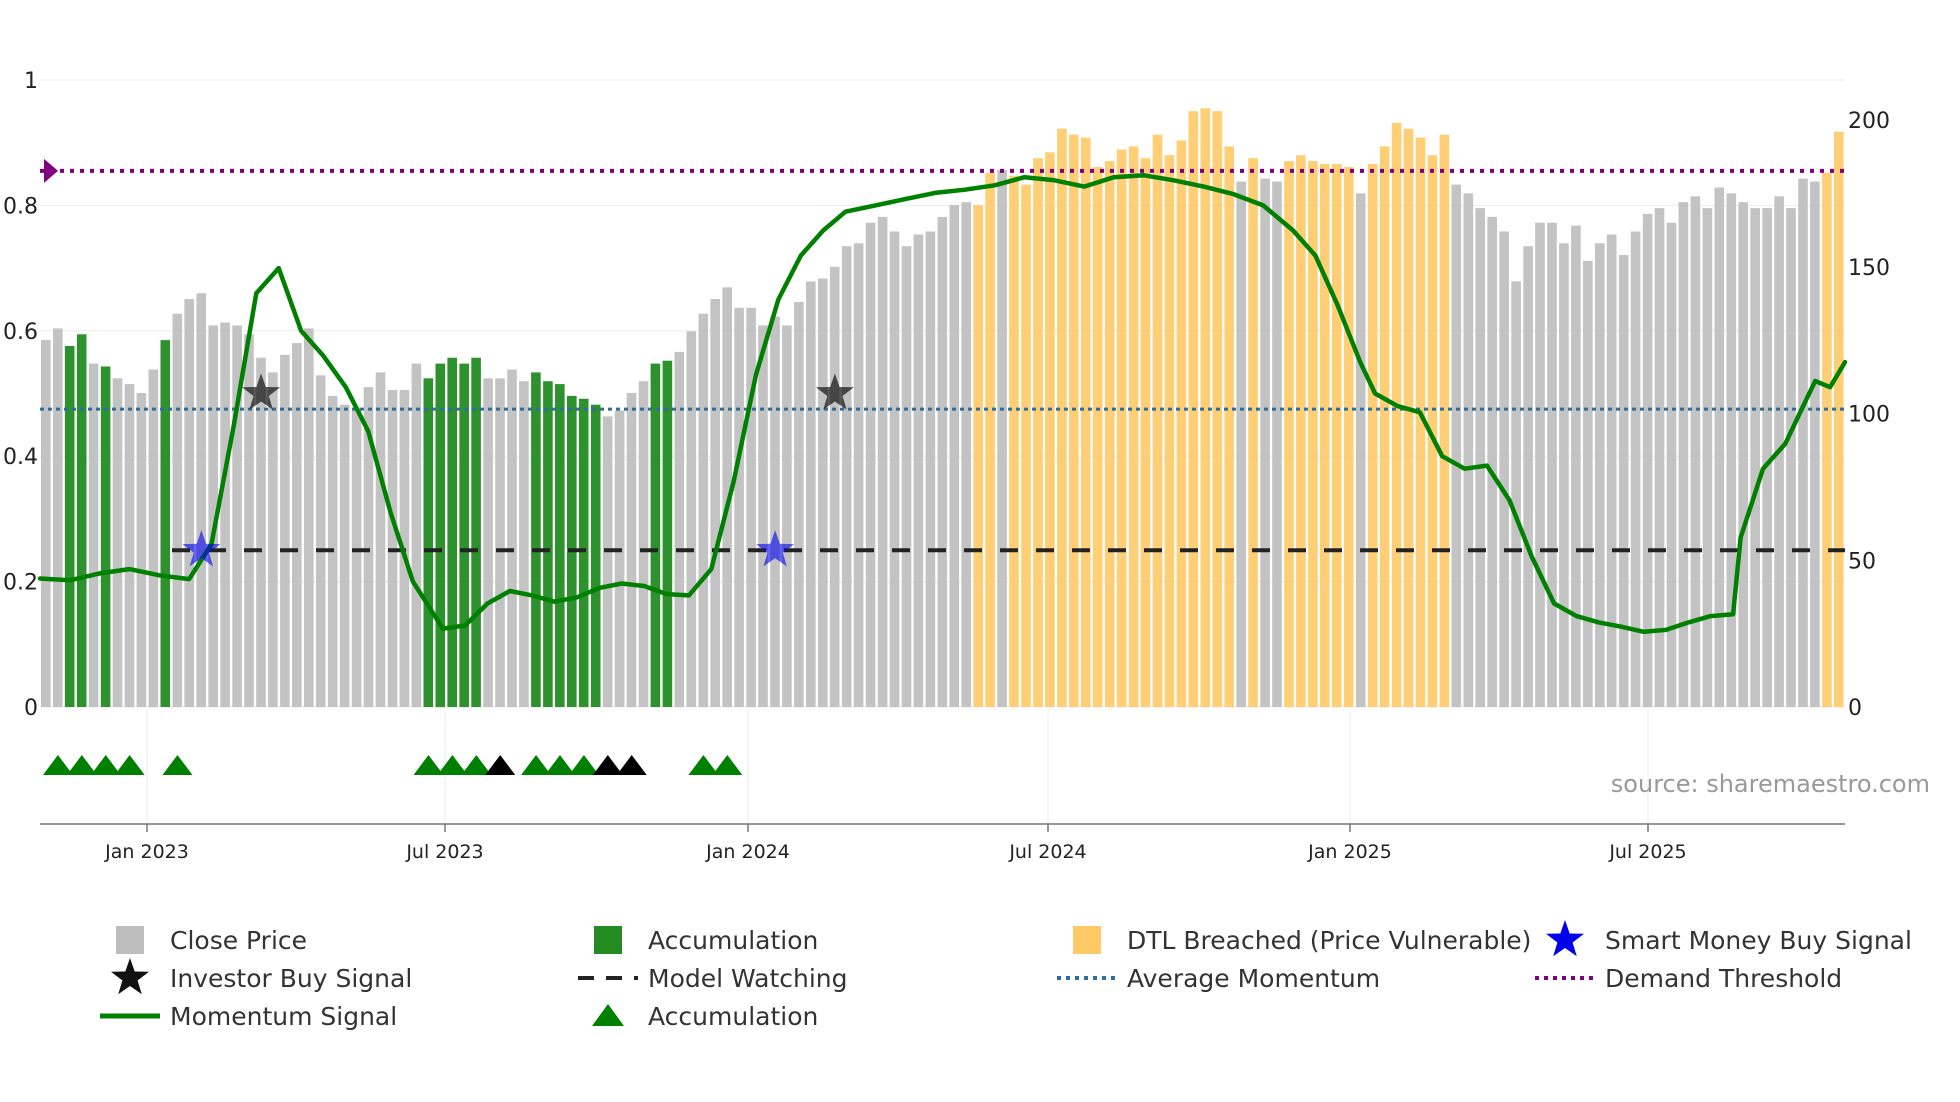 Image resolution: width=1960 pixels, height=1102 pixels. What do you see at coordinates (1723, 978) in the screenshot?
I see `legend-label: Demand Threshold` at bounding box center [1723, 978].